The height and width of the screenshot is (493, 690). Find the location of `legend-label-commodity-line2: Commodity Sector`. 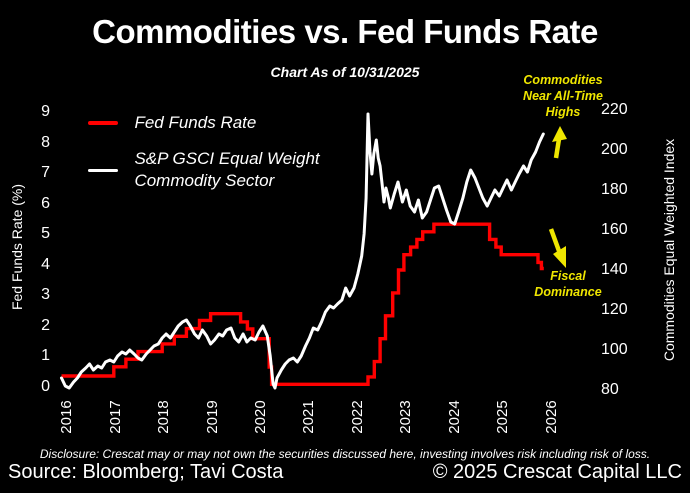

legend-label-commodity-line2: Commodity Sector is located at coordinates (204, 180).